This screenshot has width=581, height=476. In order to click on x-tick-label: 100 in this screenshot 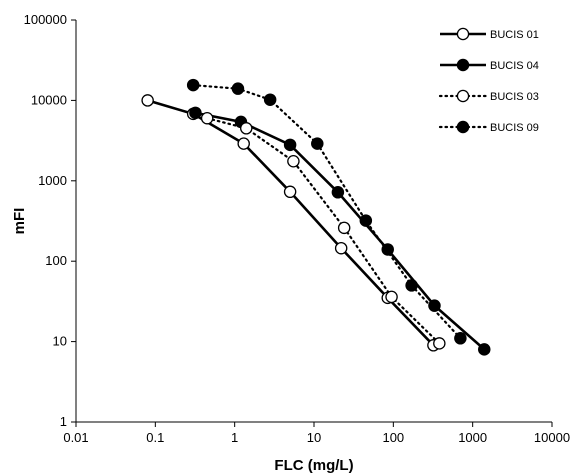, I will do `click(393, 437)`.